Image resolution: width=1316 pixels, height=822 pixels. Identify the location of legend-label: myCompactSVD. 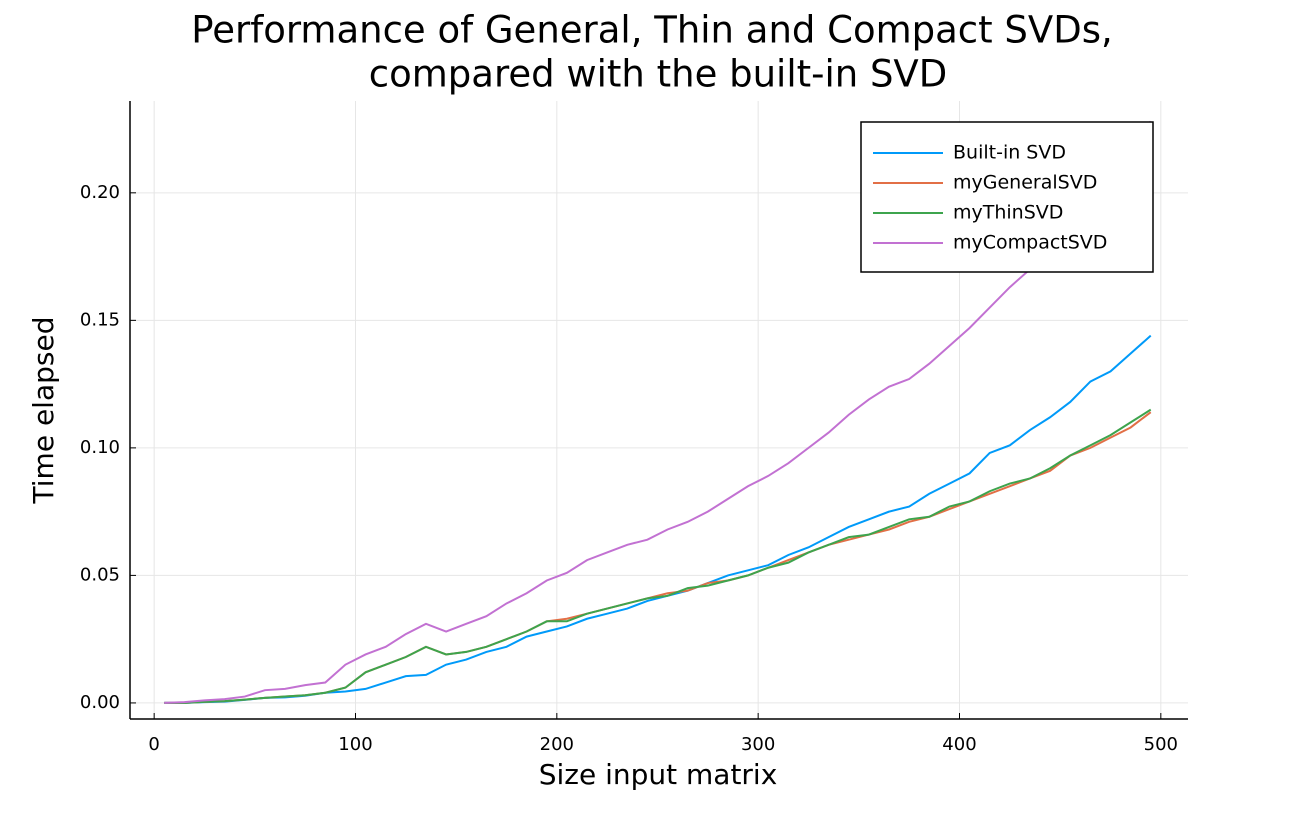
(1030, 243).